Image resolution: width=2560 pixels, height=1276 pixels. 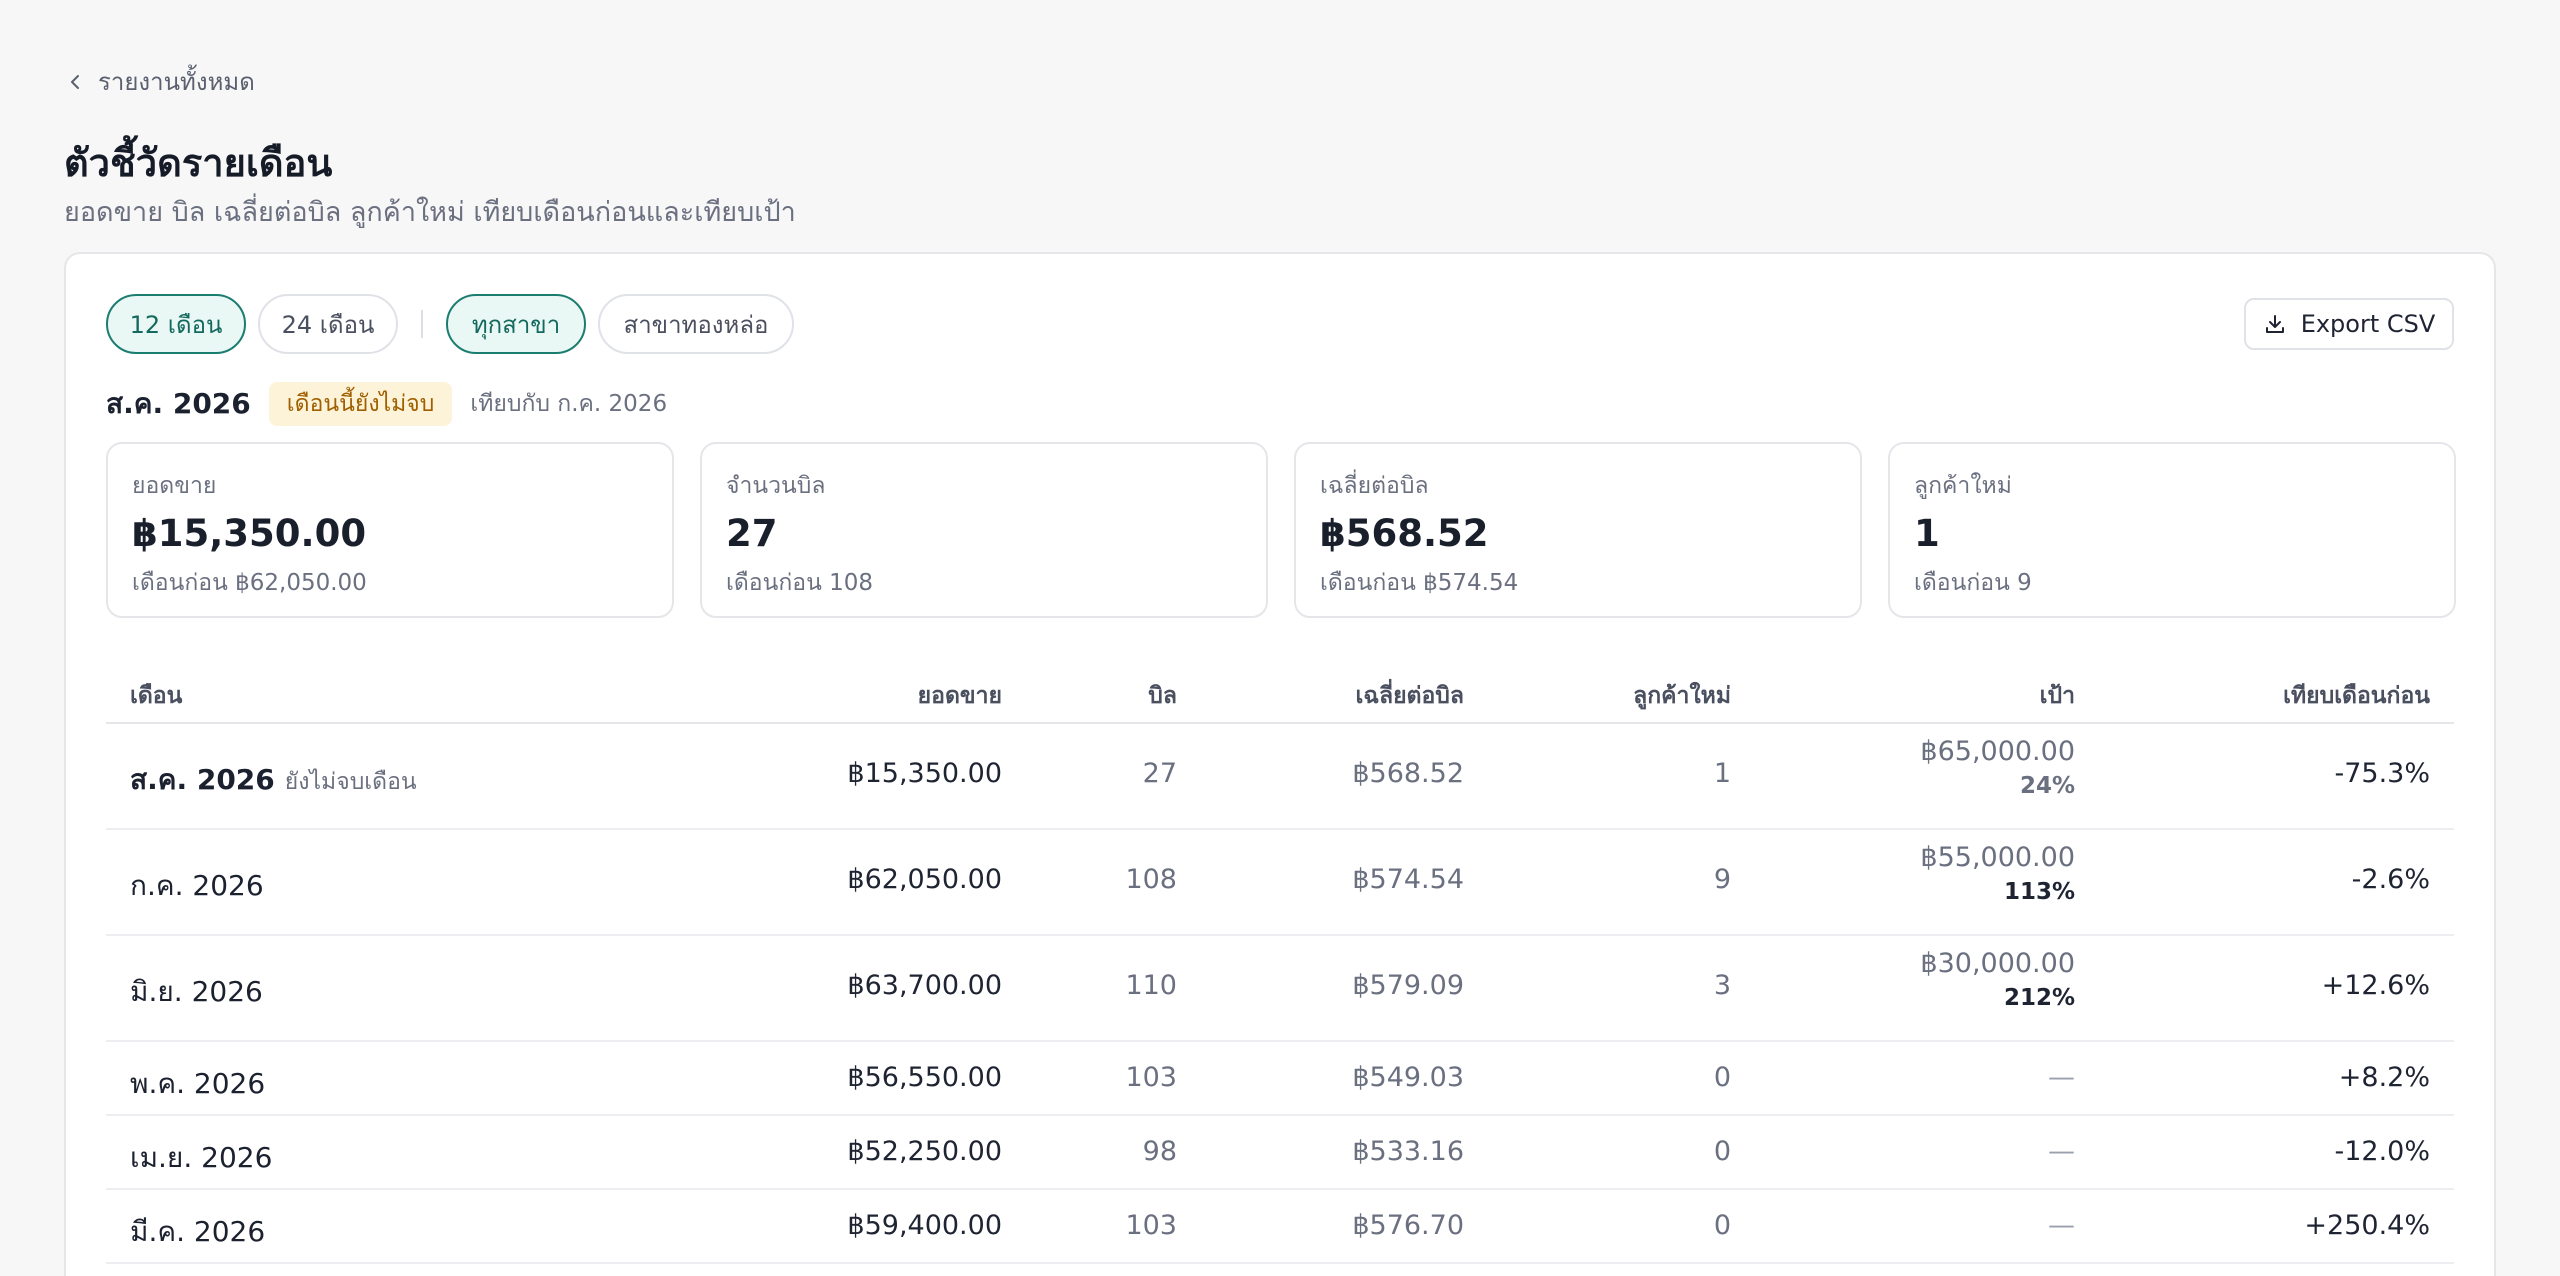 I want to click on month-label: มิ.ย. 2026, so click(x=196, y=991).